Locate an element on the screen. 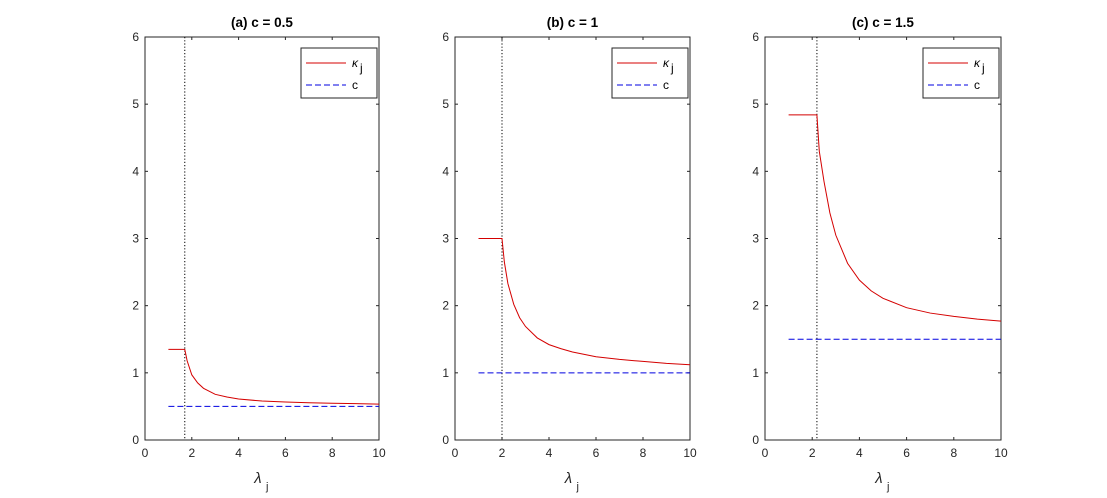 This screenshot has height=498, width=1107. panel-title: (c) c = 1.5 is located at coordinates (883, 22).